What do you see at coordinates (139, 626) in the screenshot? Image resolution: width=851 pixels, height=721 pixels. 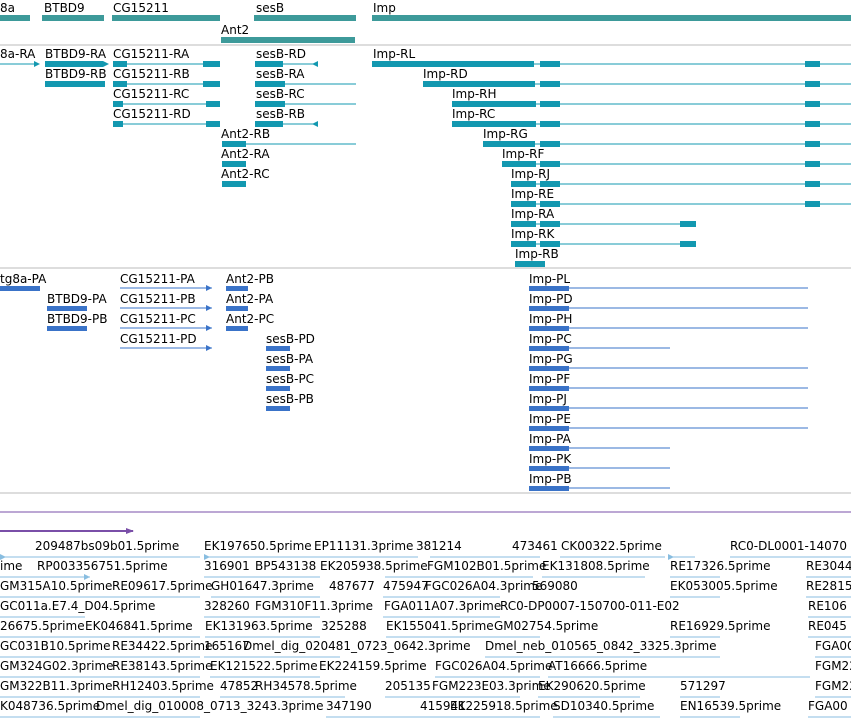 I see `est-label: EK046841.5prime` at bounding box center [139, 626].